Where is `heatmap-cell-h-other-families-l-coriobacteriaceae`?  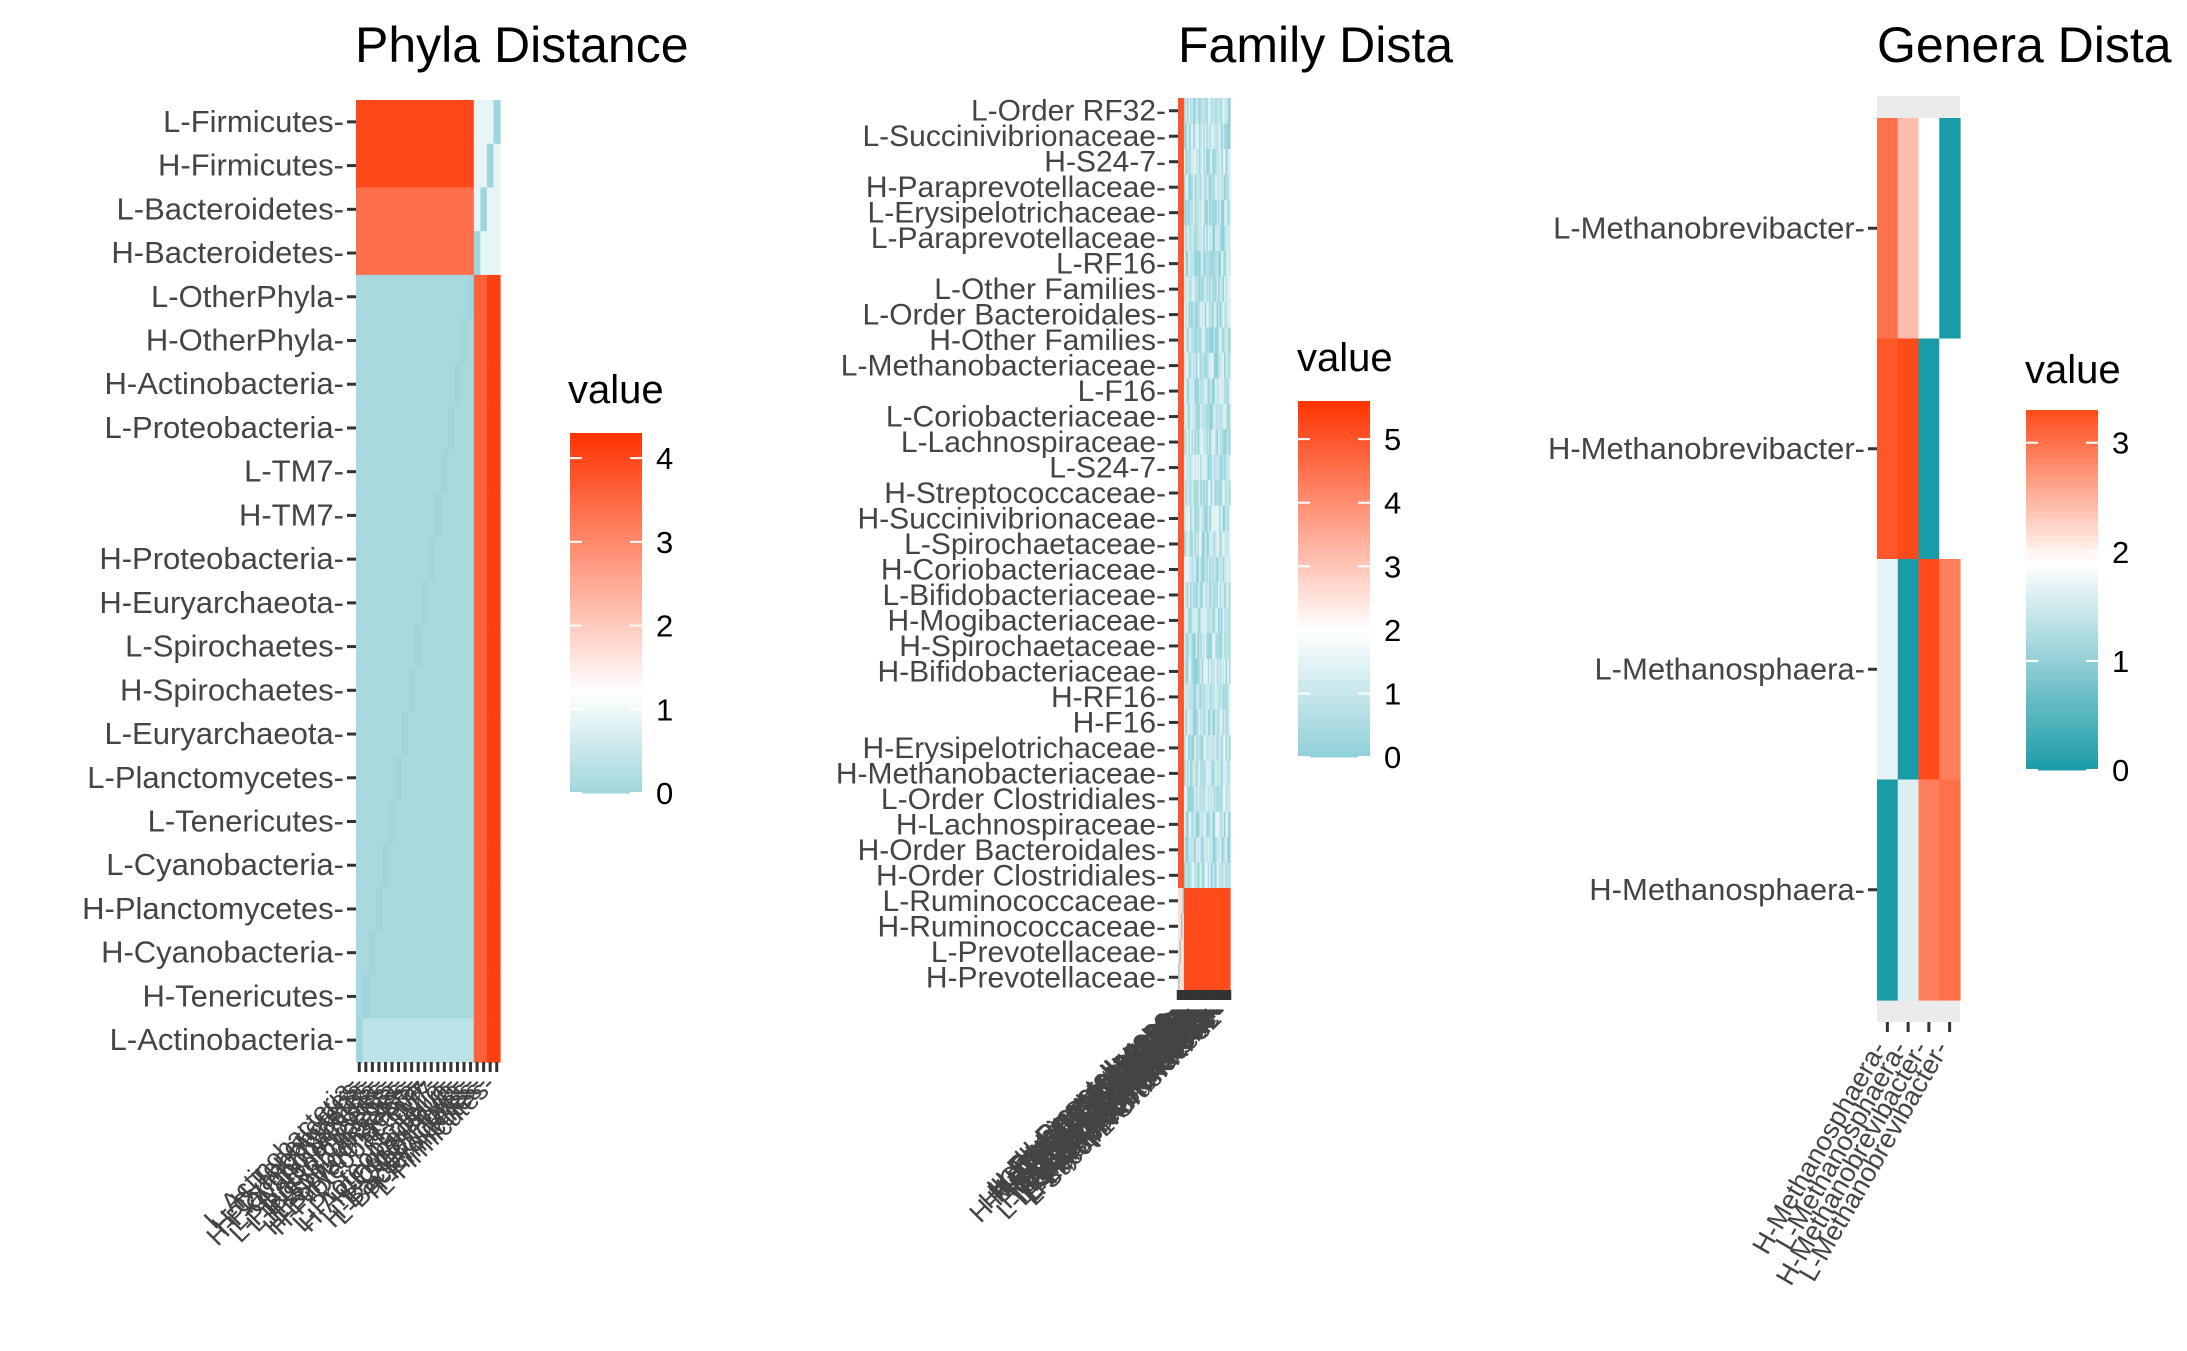
heatmap-cell-h-other-families-l-coriobacteriaceae is located at coordinates (1211, 340).